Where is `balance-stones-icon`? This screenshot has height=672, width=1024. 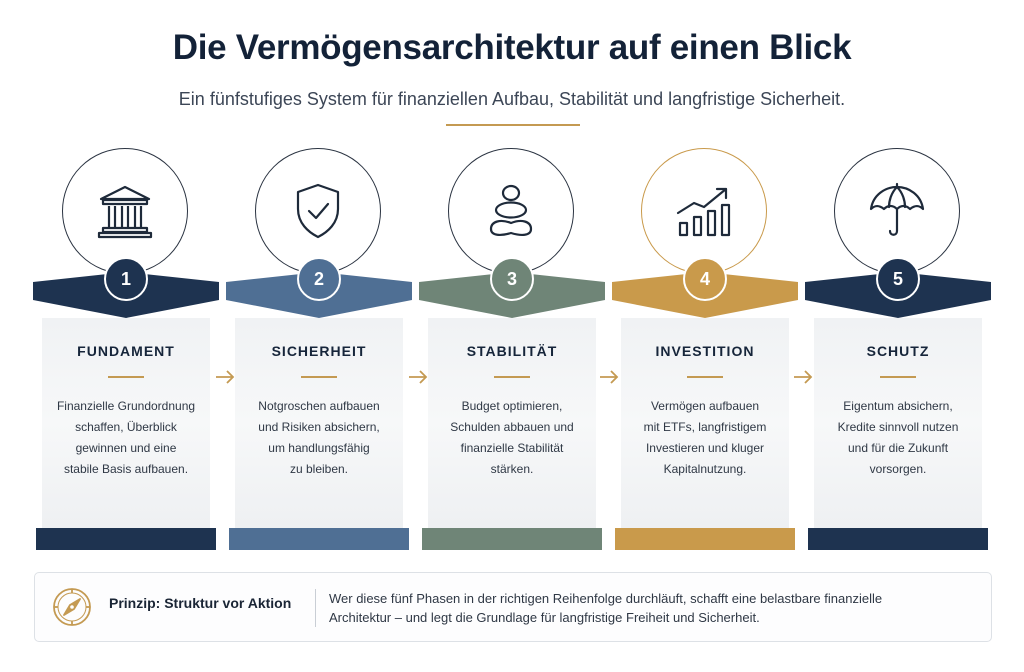
balance-stones-icon is located at coordinates (511, 210).